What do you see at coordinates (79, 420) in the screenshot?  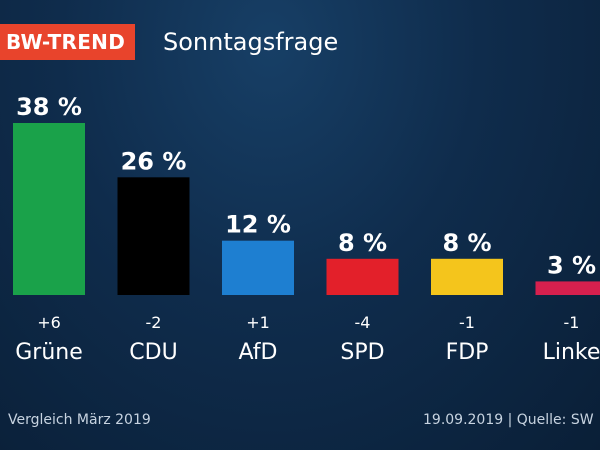 I see `comparison-note: Vergleich März 2019` at bounding box center [79, 420].